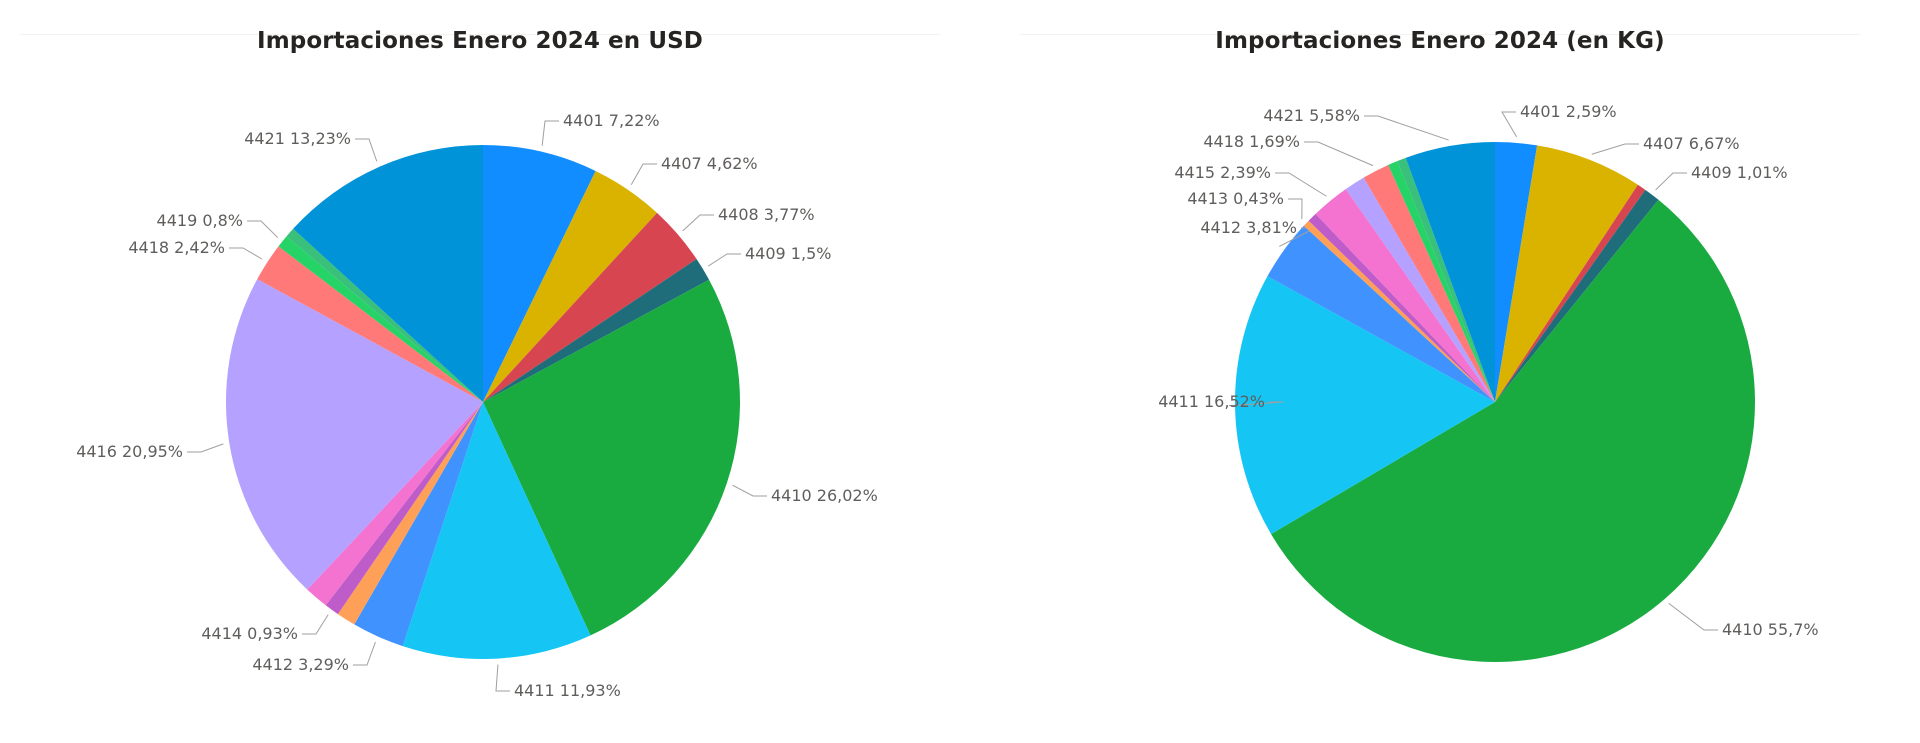 The height and width of the screenshot is (743, 1920). I want to click on data-label-4409: 4409 1,5%, so click(788, 253).